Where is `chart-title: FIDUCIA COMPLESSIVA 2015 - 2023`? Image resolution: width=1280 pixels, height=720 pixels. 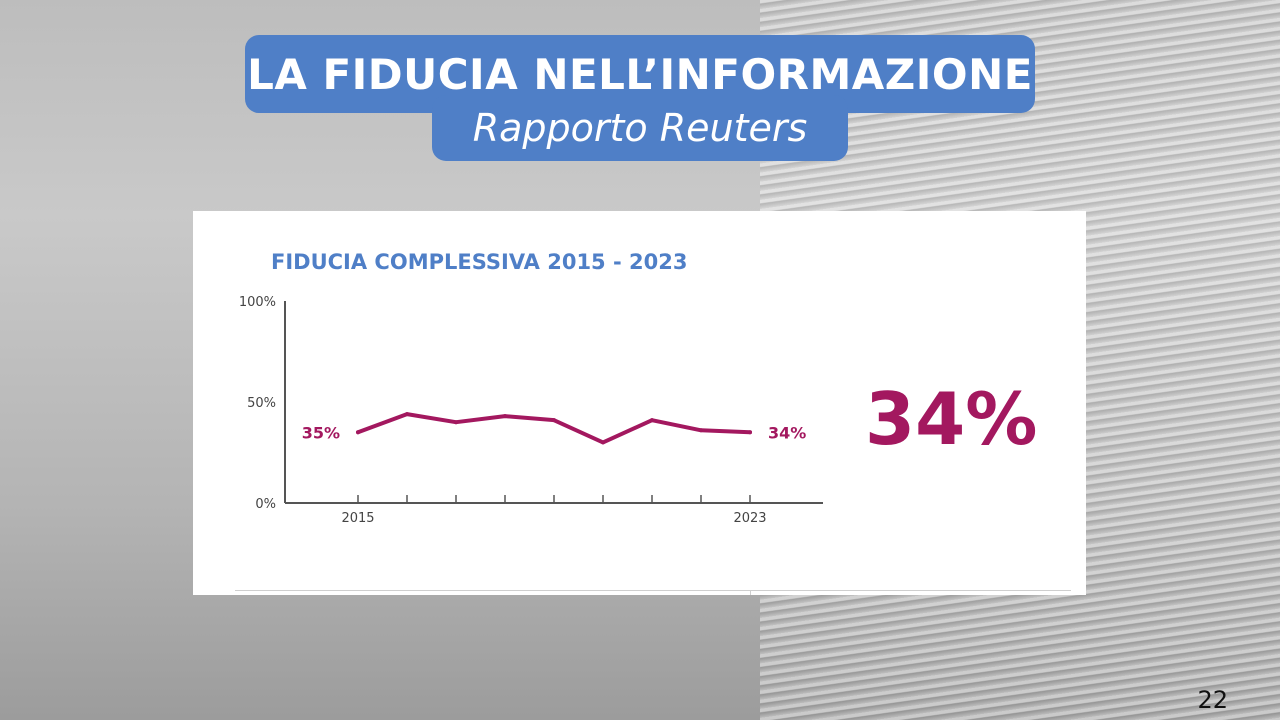
chart-title: FIDUCIA COMPLESSIVA 2015 - 2023 is located at coordinates (479, 262).